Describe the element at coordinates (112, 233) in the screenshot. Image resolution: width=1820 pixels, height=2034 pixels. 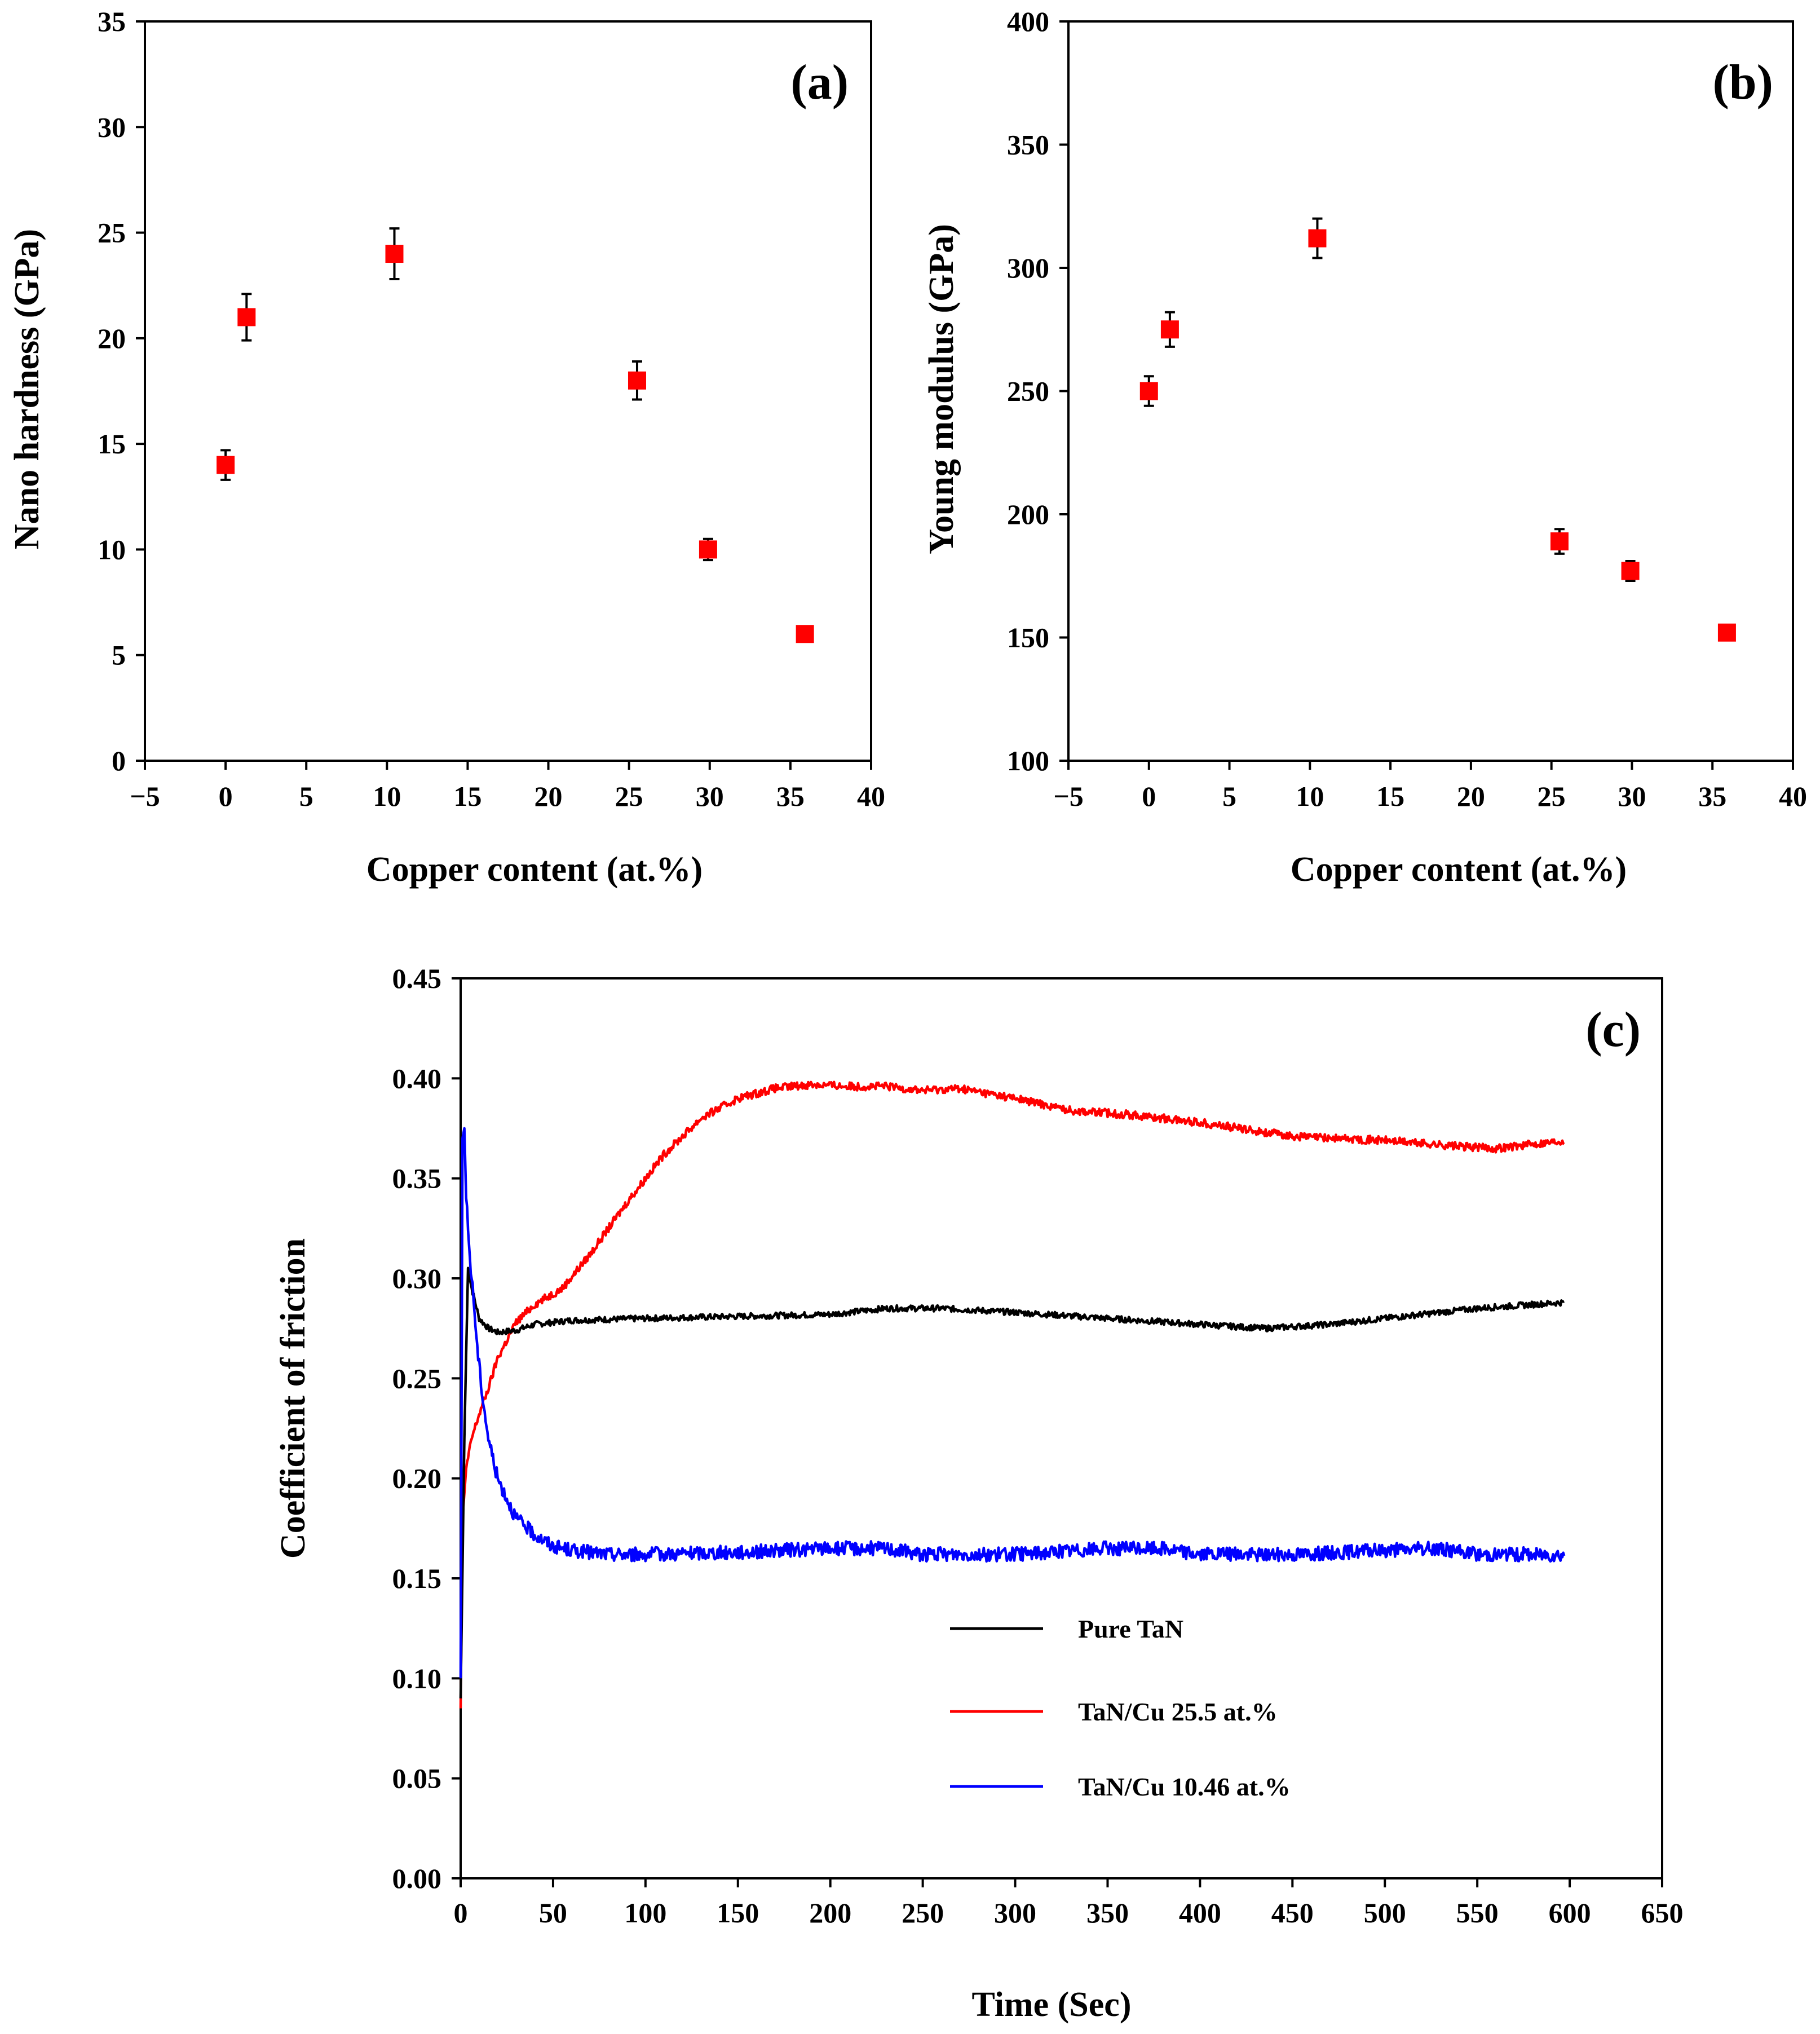
I see `panel-a-y-tick-label: 25` at that location.